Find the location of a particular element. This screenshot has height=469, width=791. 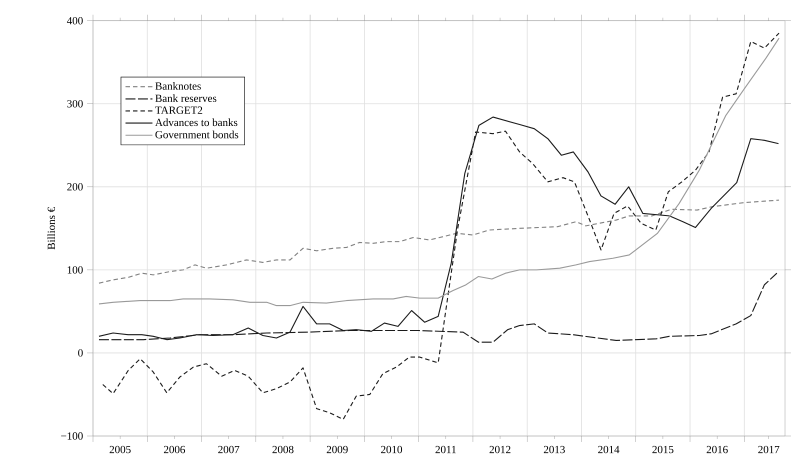

x-tick-label: 2006 is located at coordinates (175, 450).